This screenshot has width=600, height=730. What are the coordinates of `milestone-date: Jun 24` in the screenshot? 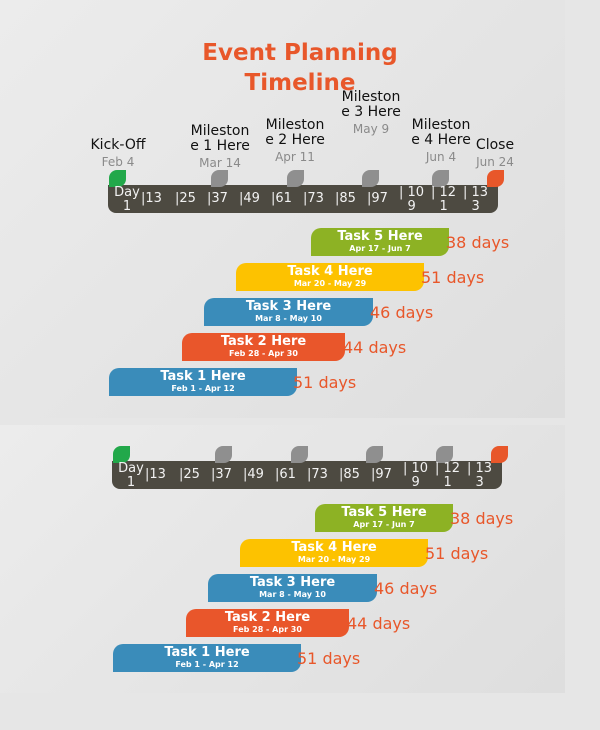 It's located at (495, 162).